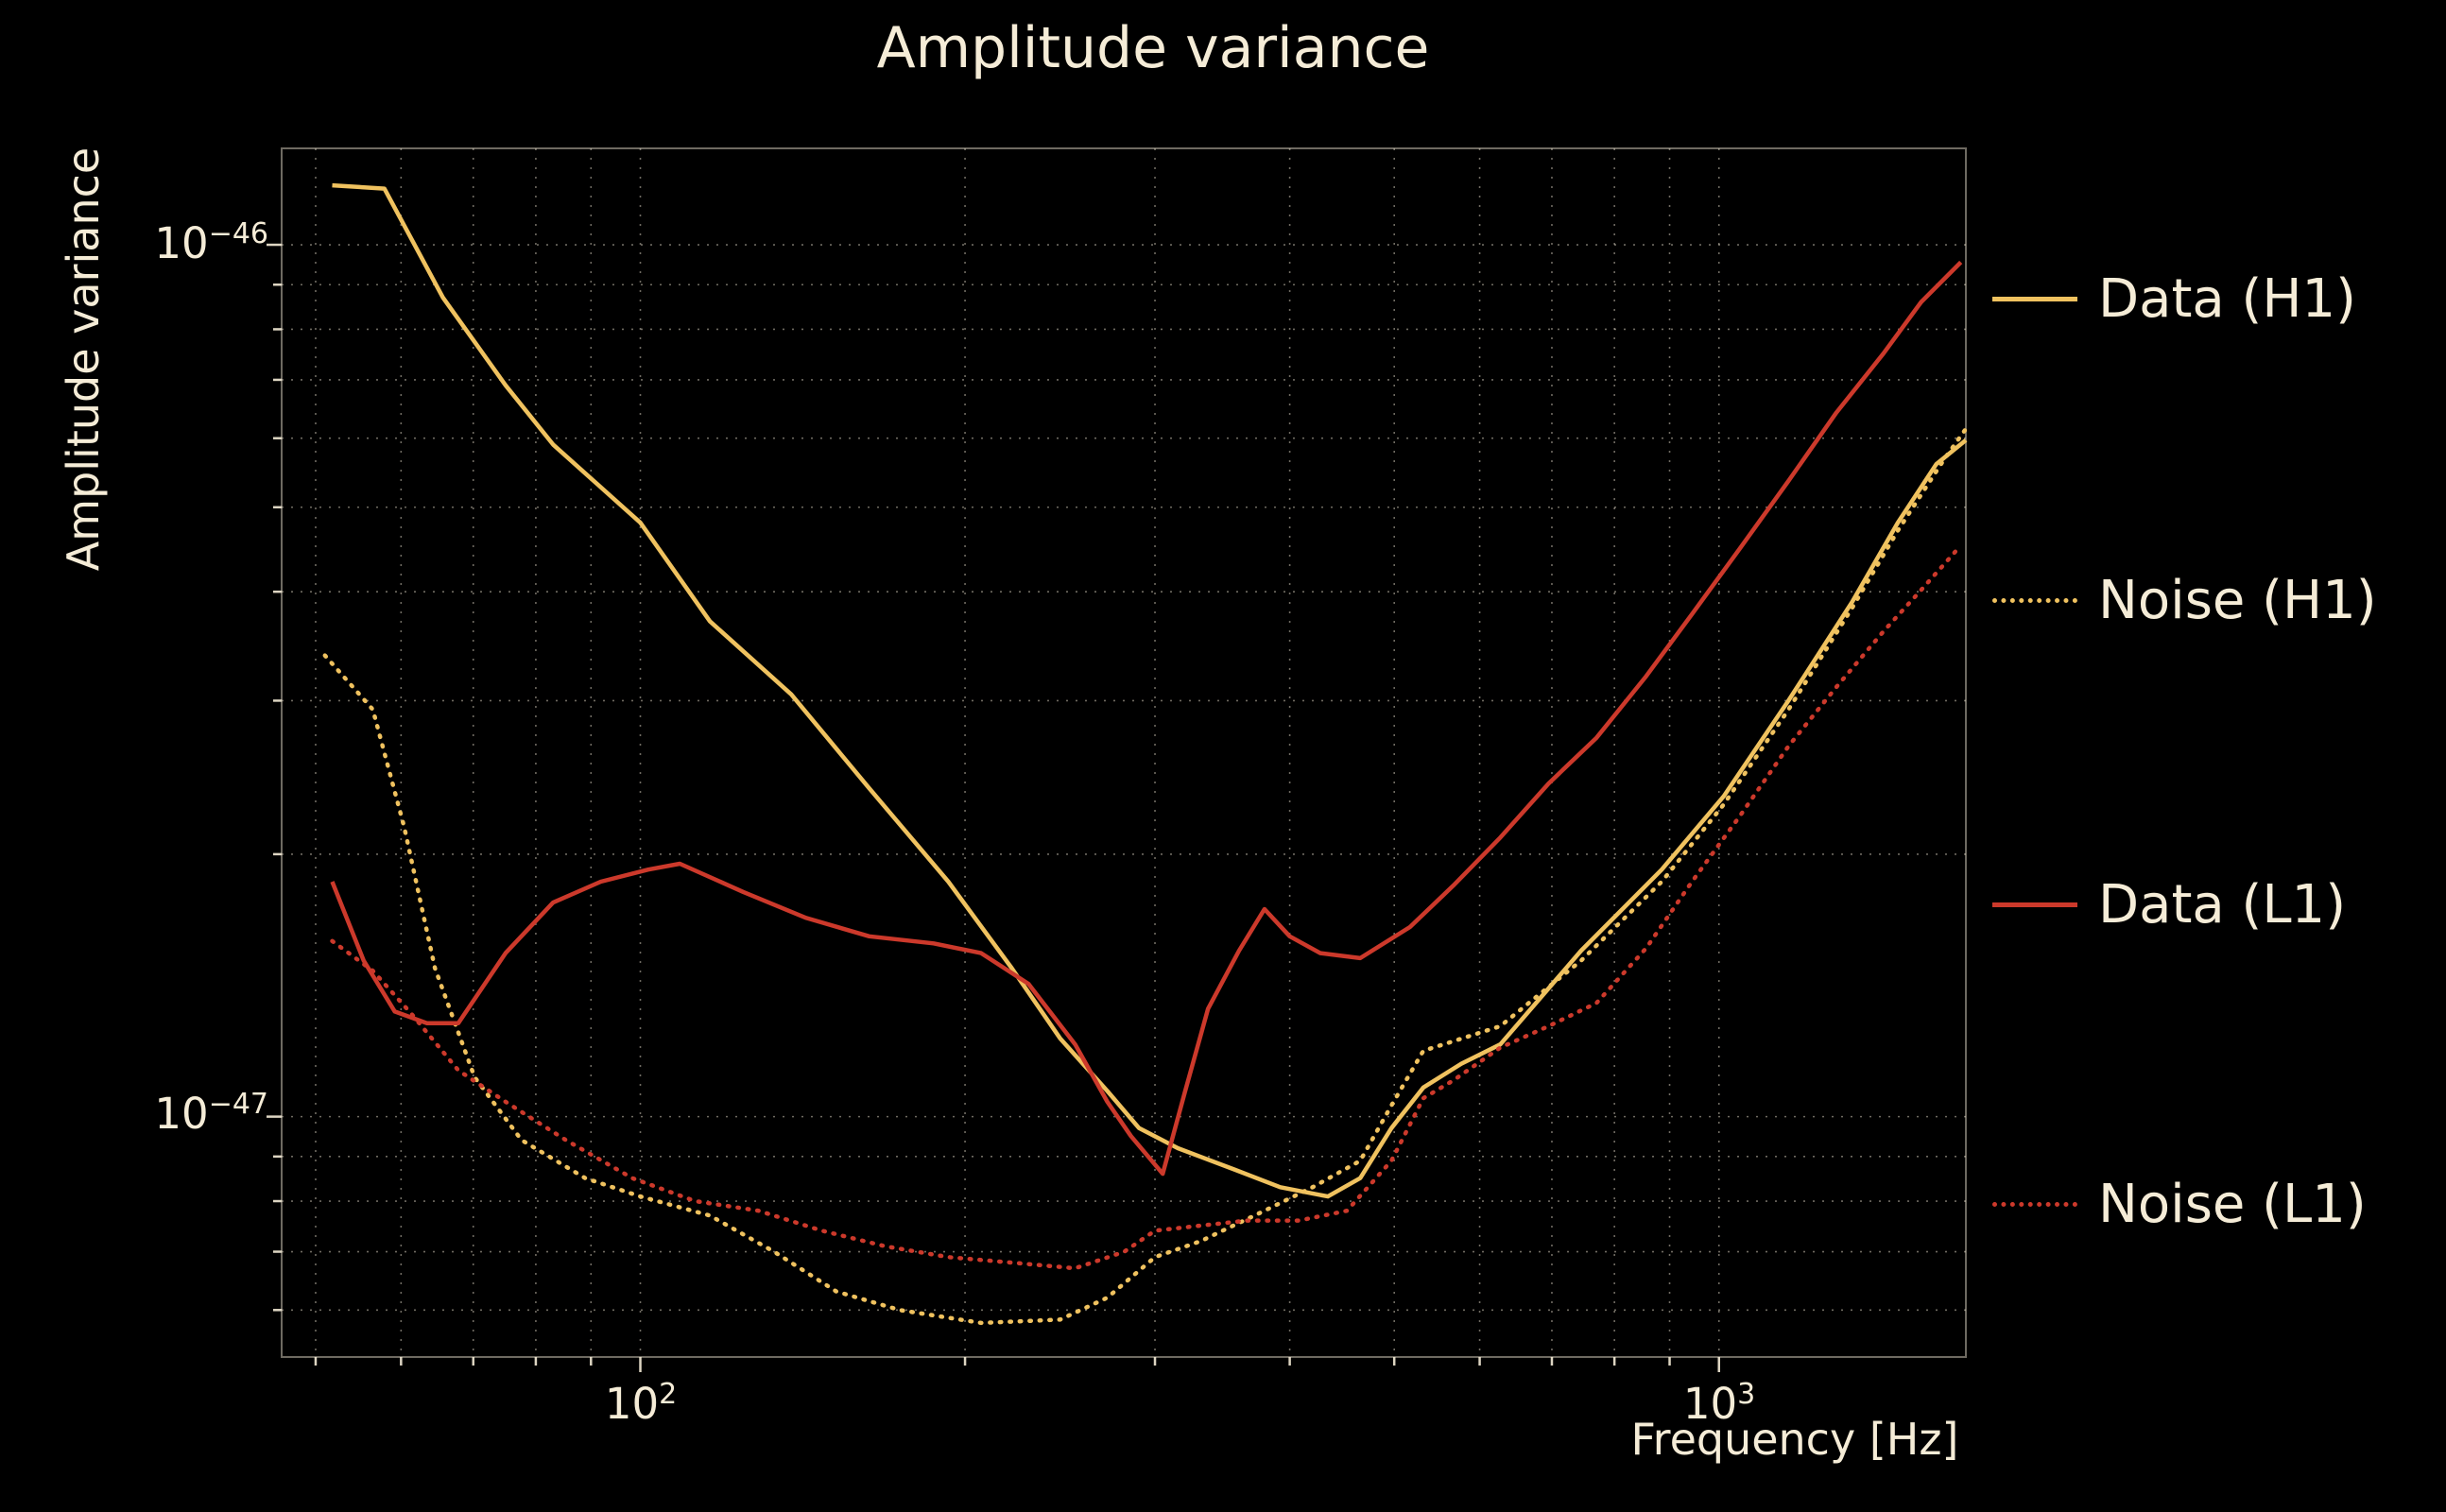 This screenshot has height=1512, width=2446. What do you see at coordinates (1794, 1439) in the screenshot?
I see `x-axis-label: Frequency [Hz]` at bounding box center [1794, 1439].